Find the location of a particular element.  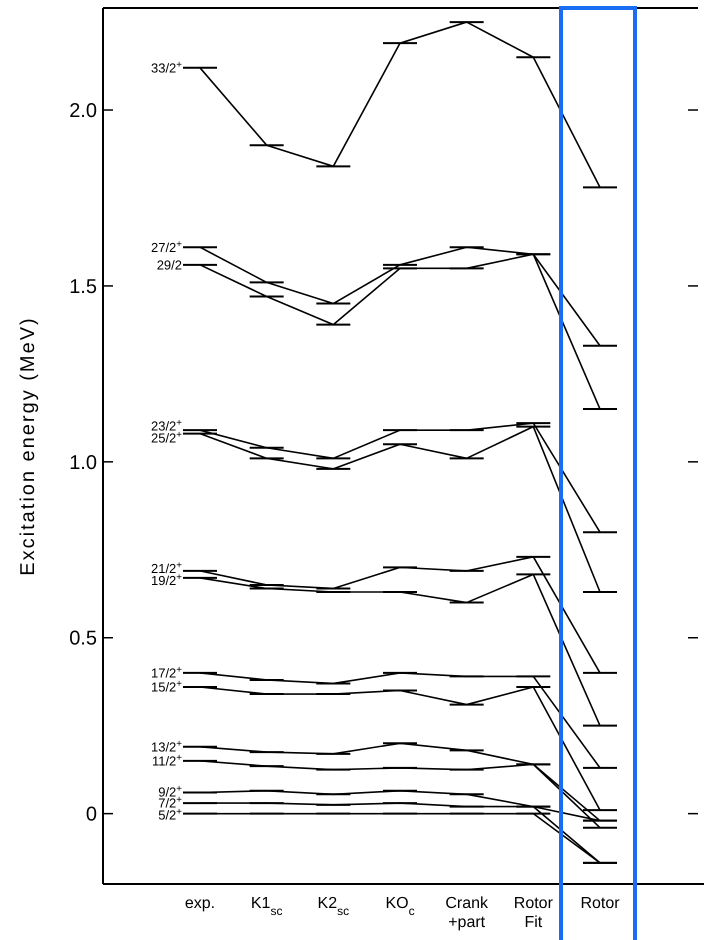

x-tick-label: K2$_{sc}$ is located at coordinates (334, 906).